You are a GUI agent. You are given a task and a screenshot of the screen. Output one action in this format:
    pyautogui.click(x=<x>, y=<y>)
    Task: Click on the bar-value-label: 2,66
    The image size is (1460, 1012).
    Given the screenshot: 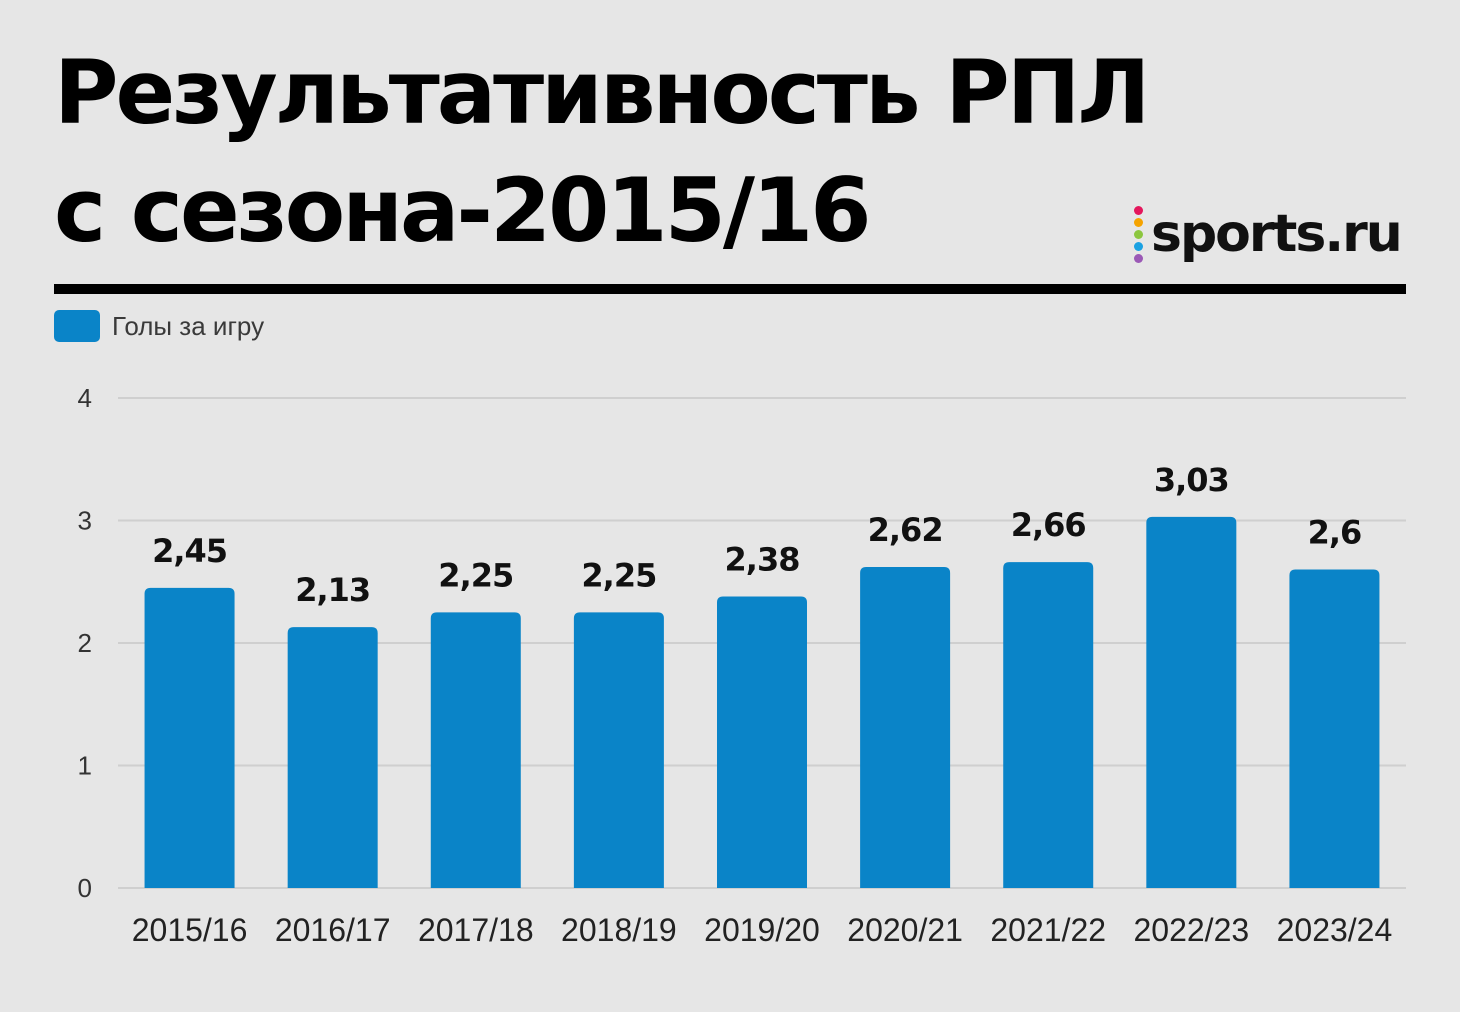 What is the action you would take?
    pyautogui.click(x=1048, y=525)
    